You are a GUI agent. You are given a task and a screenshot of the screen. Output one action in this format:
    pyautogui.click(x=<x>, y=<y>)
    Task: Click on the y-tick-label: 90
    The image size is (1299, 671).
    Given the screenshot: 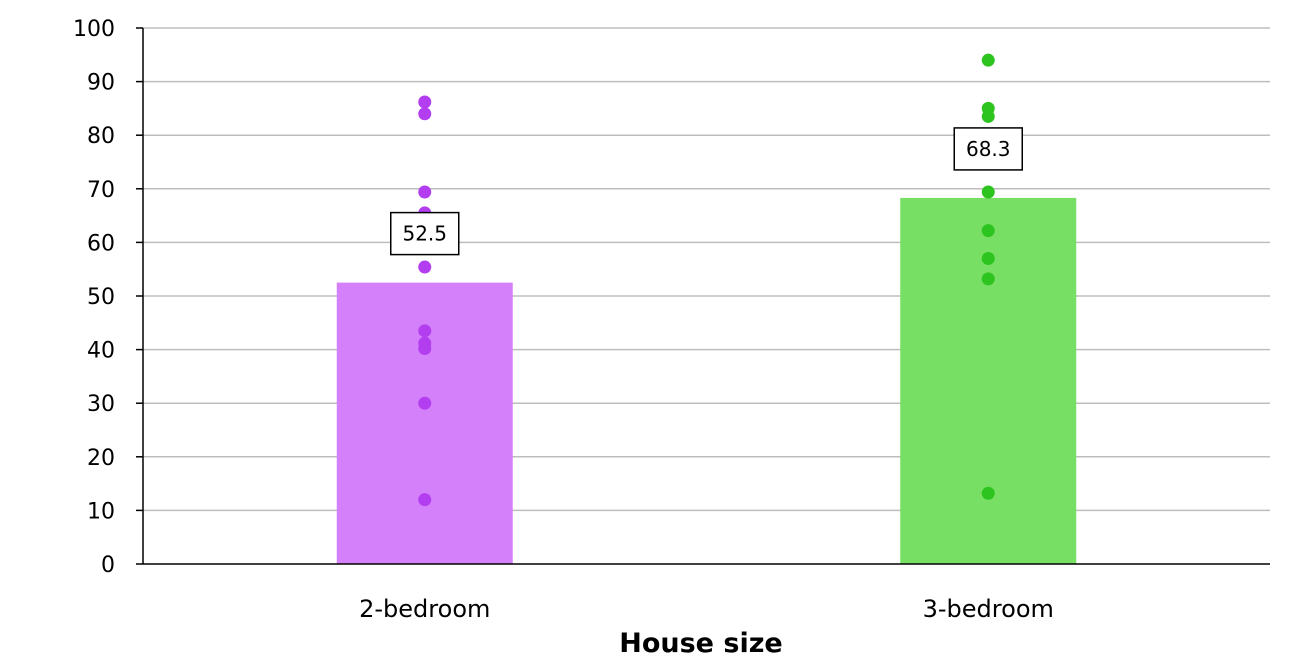 What is the action you would take?
    pyautogui.click(x=101, y=83)
    